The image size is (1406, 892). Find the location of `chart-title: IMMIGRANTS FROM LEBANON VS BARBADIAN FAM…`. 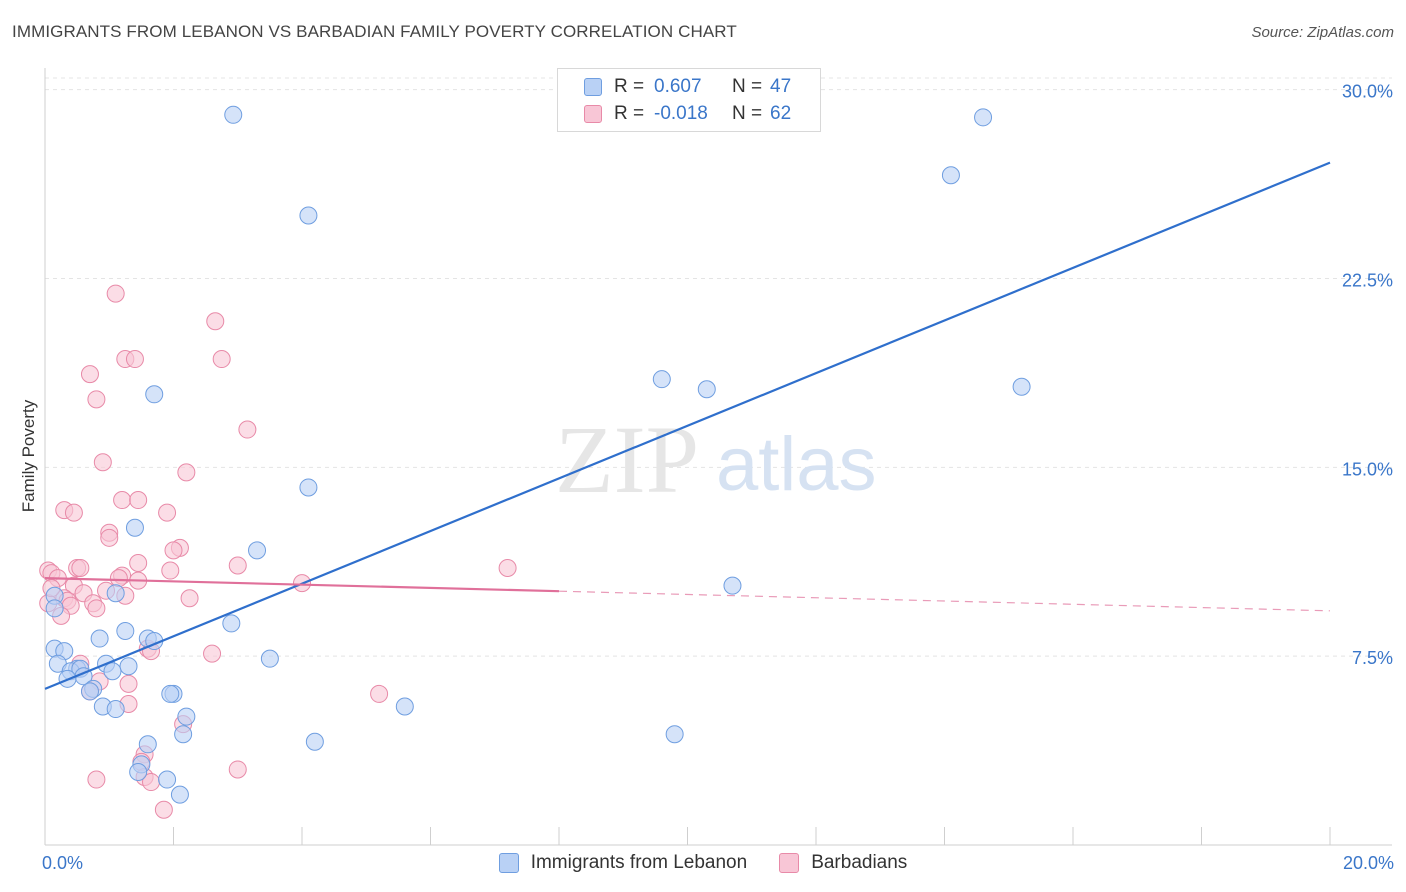

chart-title: IMMIGRANTS FROM LEBANON VS BARBADIAN FAM… is located at coordinates (374, 31).